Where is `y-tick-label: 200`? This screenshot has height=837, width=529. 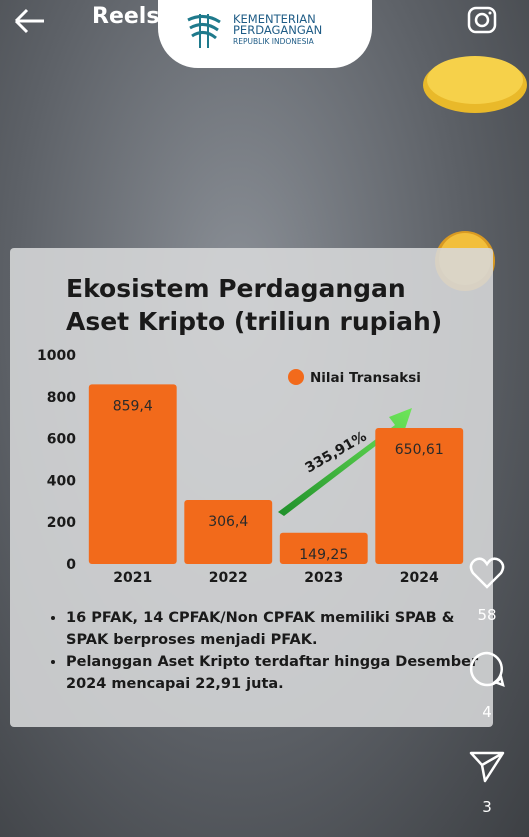
y-tick-label: 200 is located at coordinates (61, 523).